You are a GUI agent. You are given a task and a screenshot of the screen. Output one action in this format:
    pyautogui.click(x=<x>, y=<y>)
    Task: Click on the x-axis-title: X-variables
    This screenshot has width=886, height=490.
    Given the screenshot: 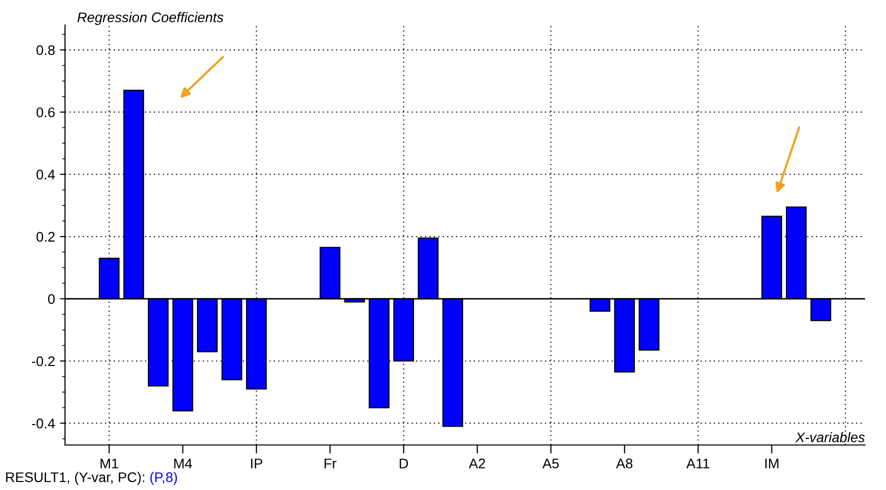 What is the action you would take?
    pyautogui.click(x=830, y=437)
    